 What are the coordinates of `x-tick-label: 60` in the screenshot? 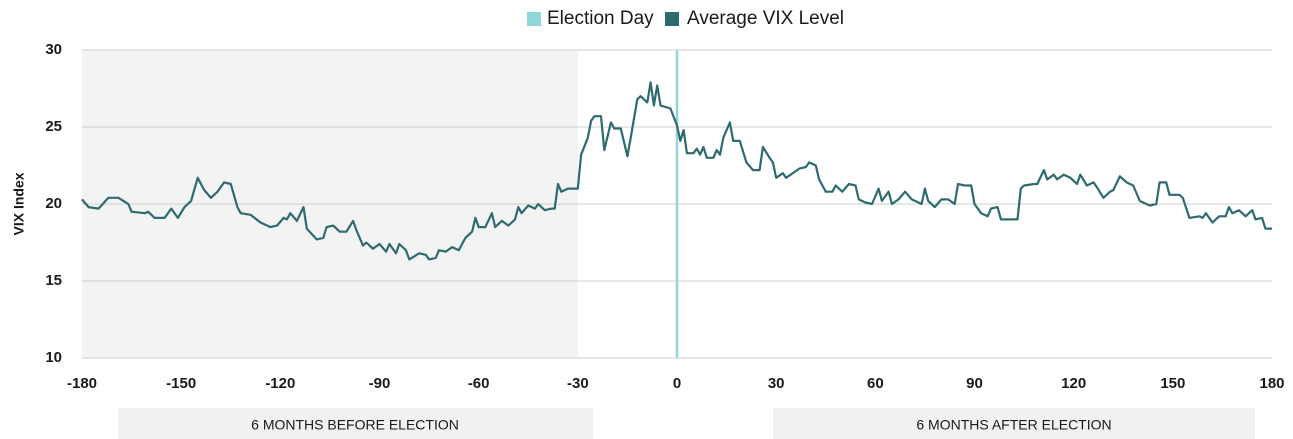 It's located at (875, 383).